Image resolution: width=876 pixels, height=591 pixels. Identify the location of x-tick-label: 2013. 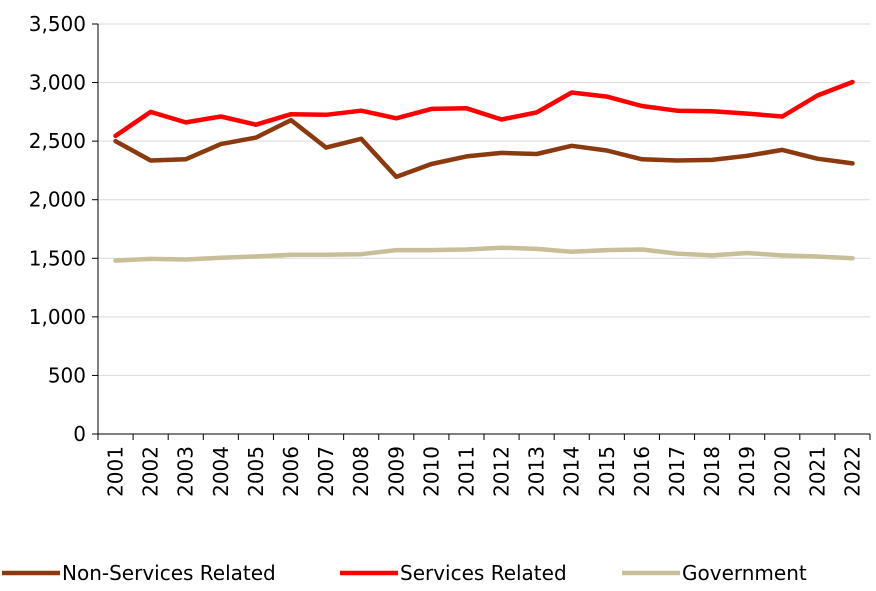
(537, 471).